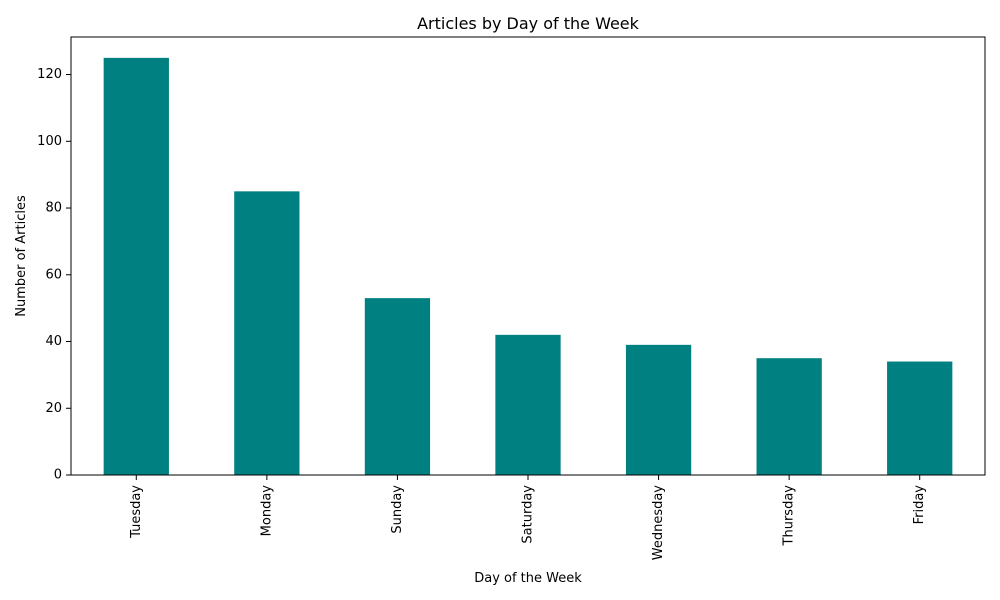 This screenshot has height=600, width=1000. What do you see at coordinates (920, 418) in the screenshot?
I see `bar-friday` at bounding box center [920, 418].